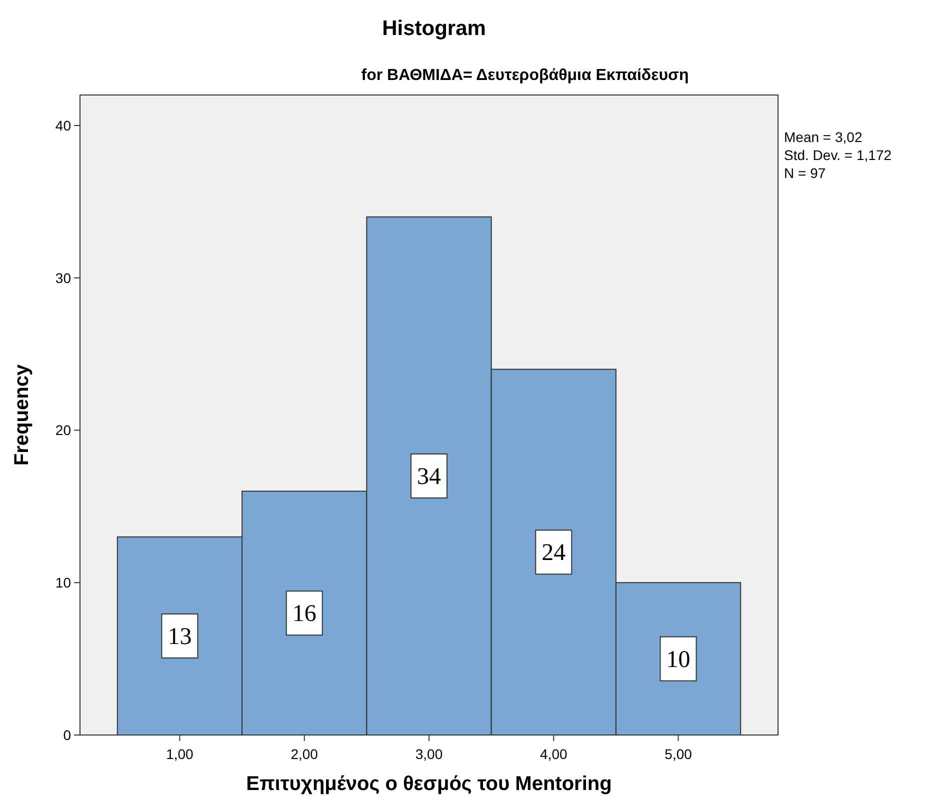  What do you see at coordinates (823, 137) in the screenshot?
I see `text: Mean = 3,02` at bounding box center [823, 137].